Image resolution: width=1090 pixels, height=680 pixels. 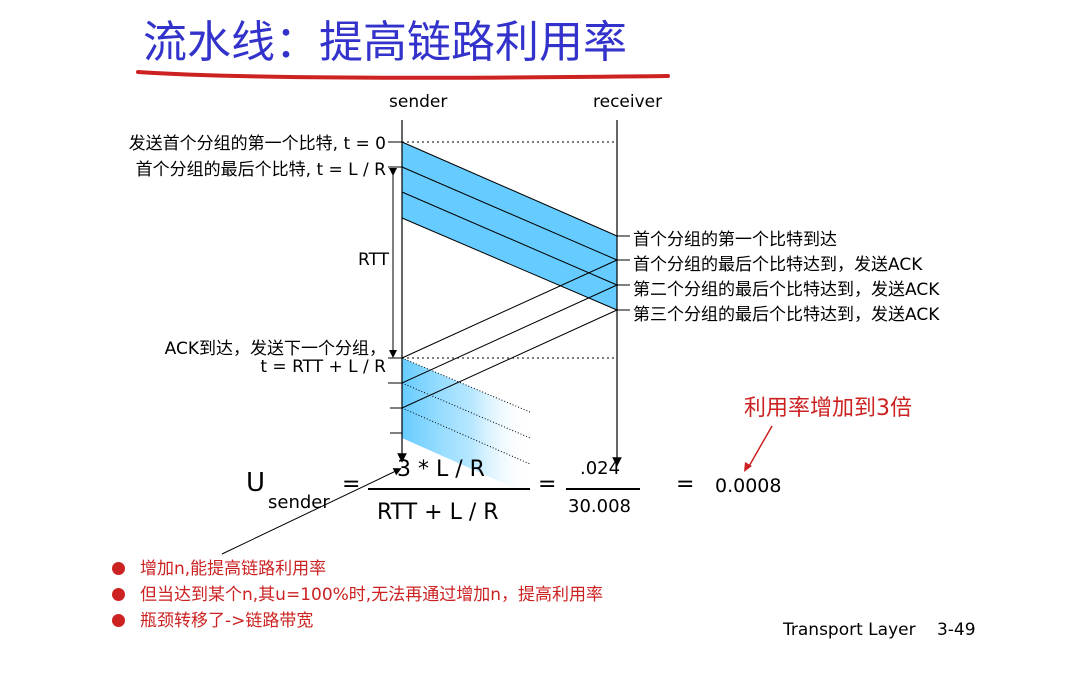 What do you see at coordinates (275, 349) in the screenshot?
I see `label-ack-arrives: ACK到达，发送下一个分组，` at bounding box center [275, 349].